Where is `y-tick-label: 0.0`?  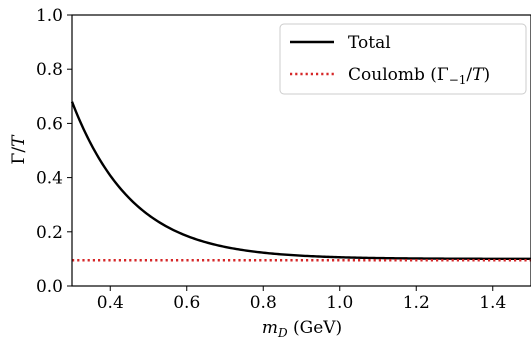
y-tick-label: 0.0 is located at coordinates (49, 287).